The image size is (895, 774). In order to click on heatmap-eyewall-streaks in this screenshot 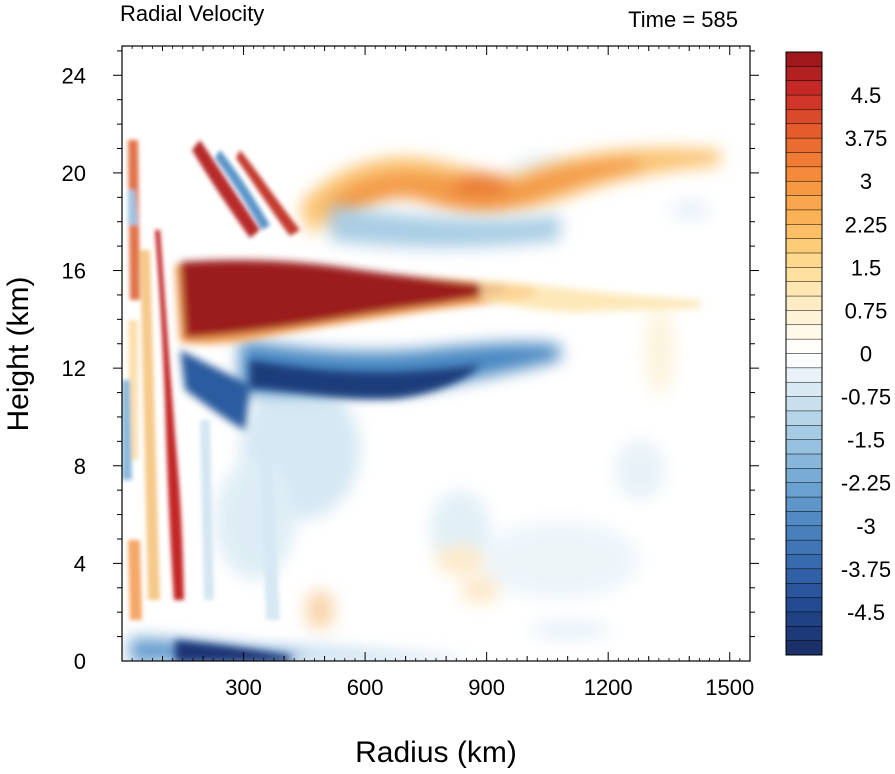, I will do `click(211, 380)`.